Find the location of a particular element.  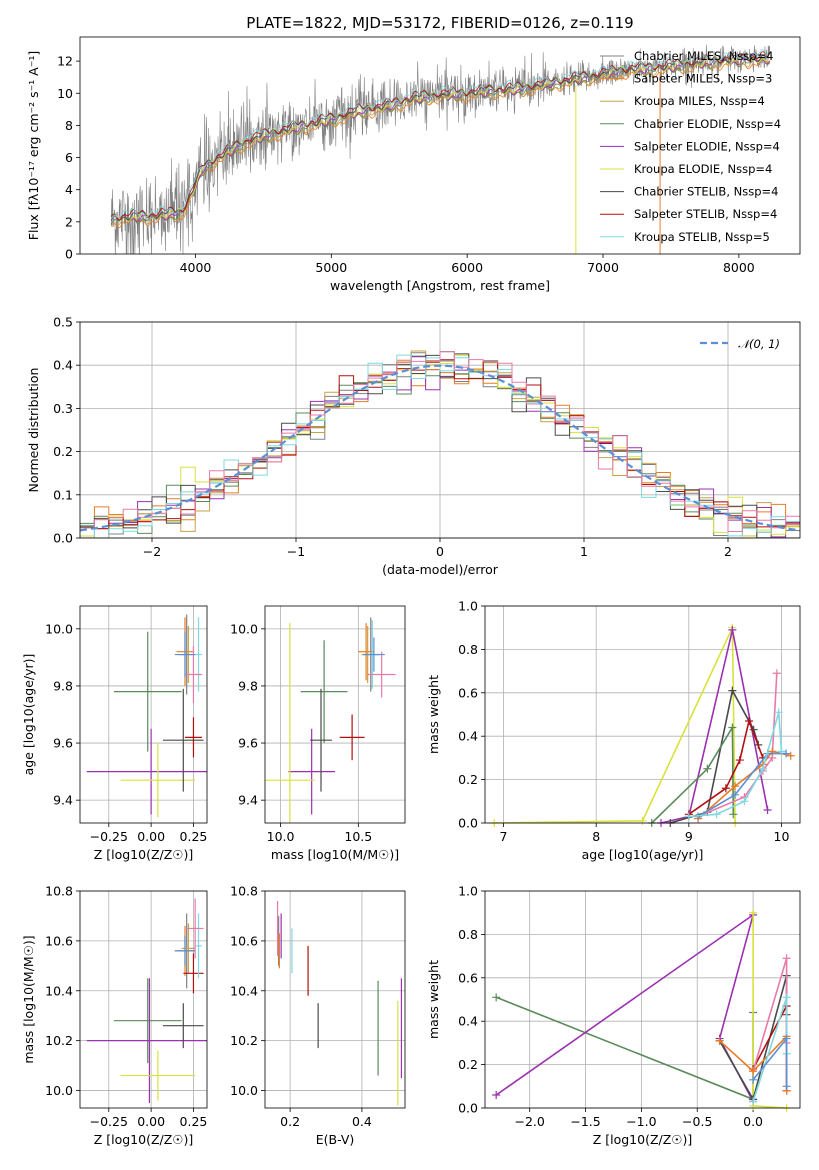

legend-label: Kroupa MILES, Nssp=4 is located at coordinates (699, 101).